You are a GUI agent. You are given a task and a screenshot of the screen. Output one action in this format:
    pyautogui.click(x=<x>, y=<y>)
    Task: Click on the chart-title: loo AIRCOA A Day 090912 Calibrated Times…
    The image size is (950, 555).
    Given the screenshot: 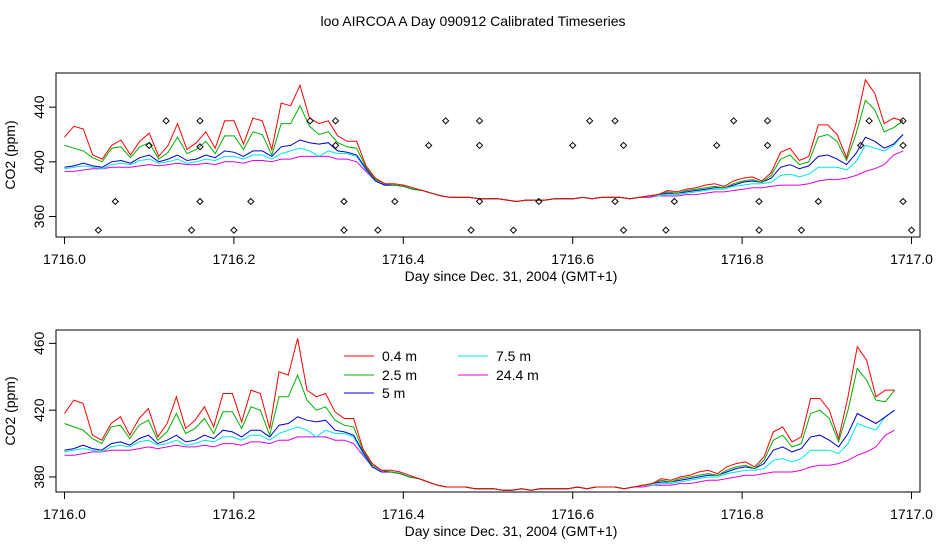 What is the action you would take?
    pyautogui.click(x=472, y=21)
    